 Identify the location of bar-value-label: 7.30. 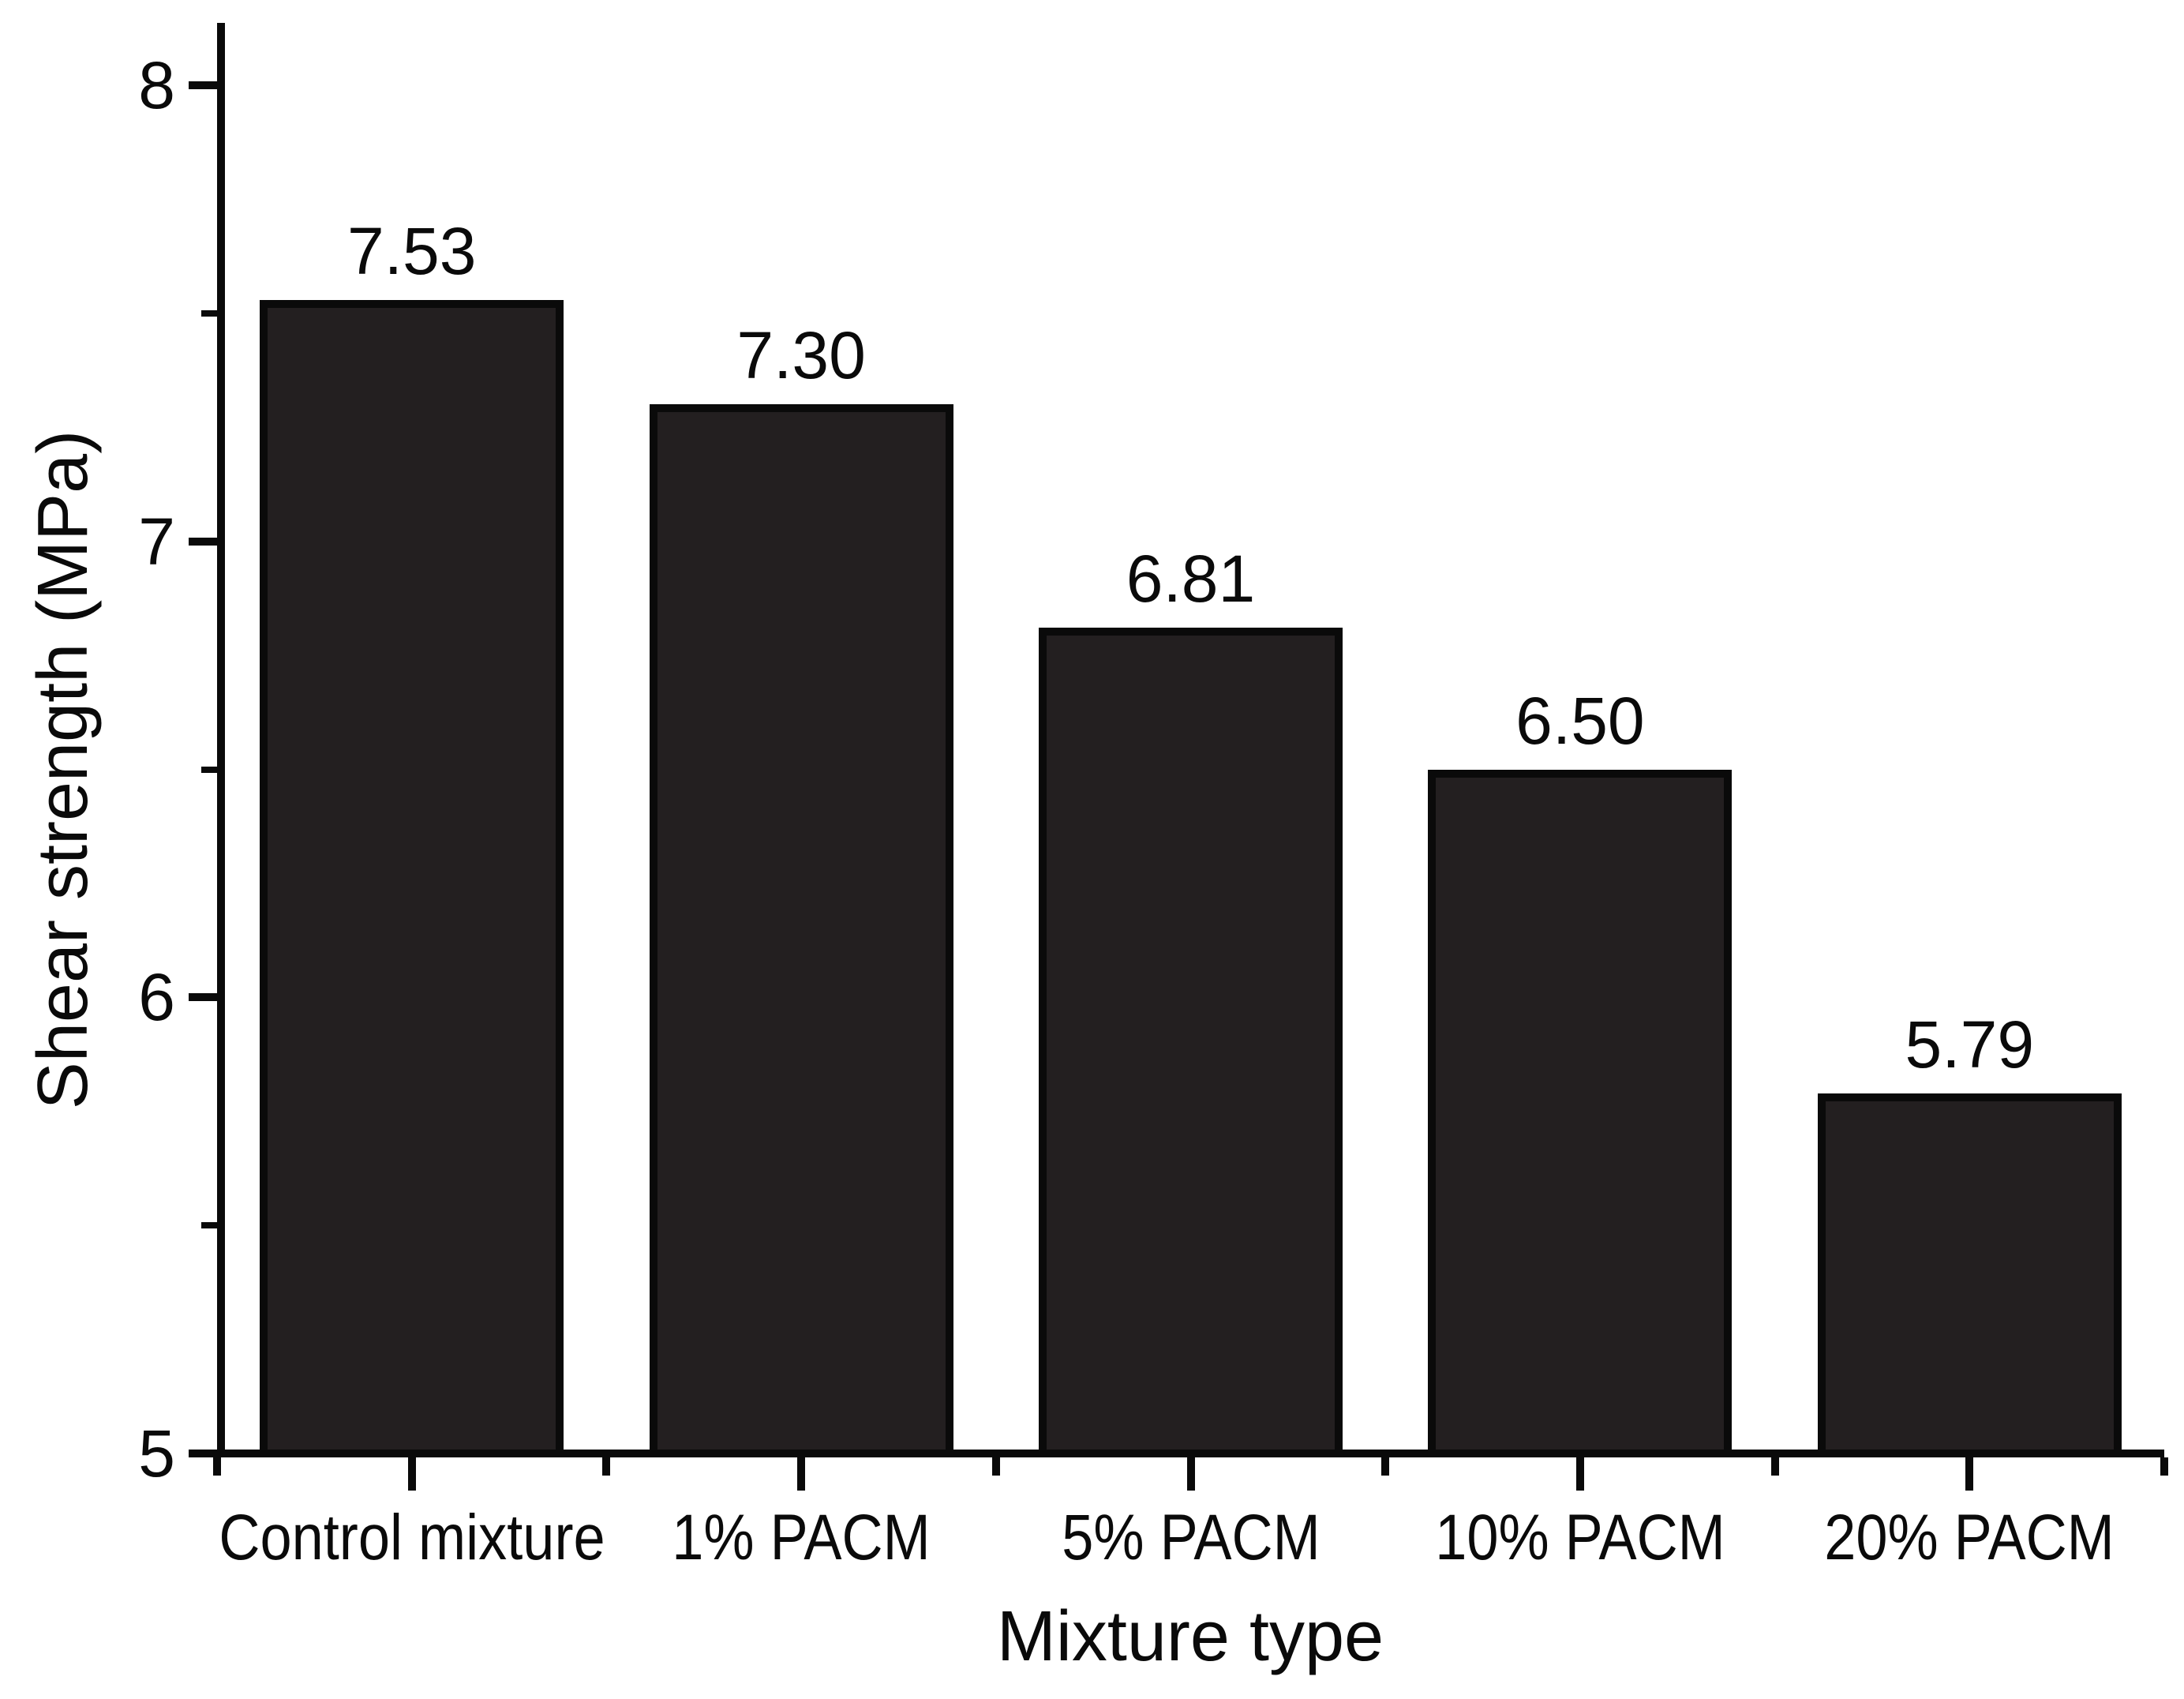
(801, 355).